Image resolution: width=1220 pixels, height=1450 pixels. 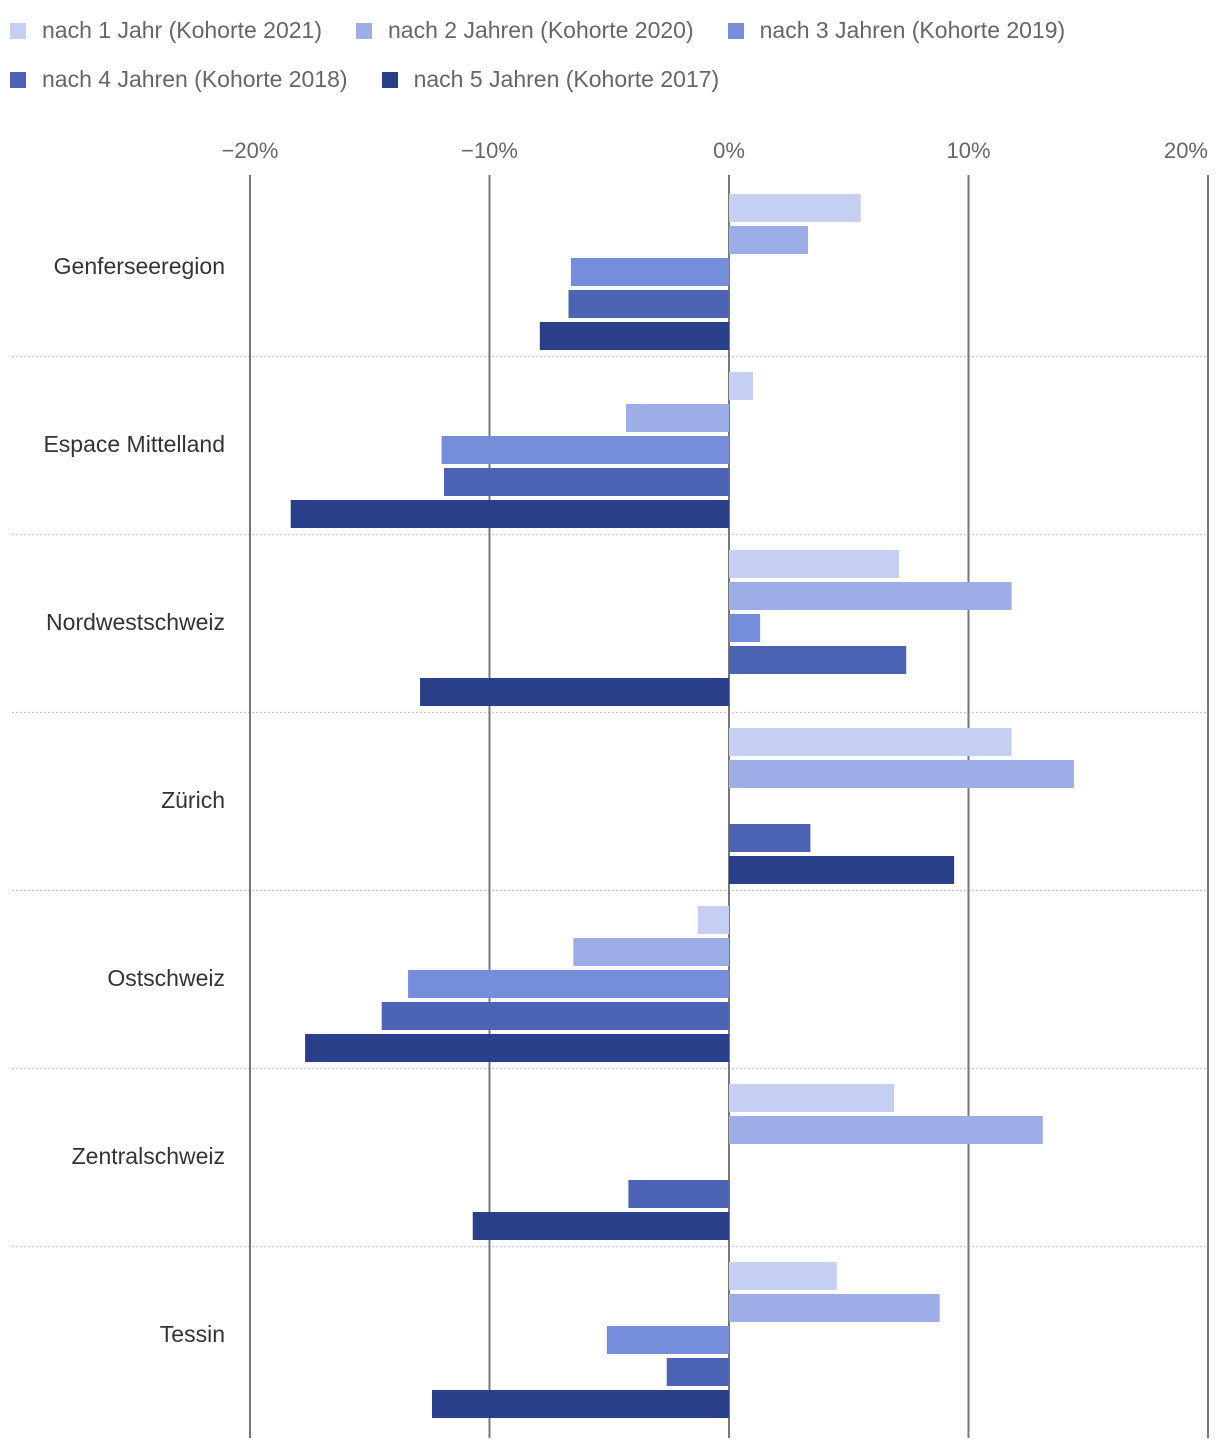 What do you see at coordinates (968, 150) in the screenshot?
I see `x-tick-label: 10%` at bounding box center [968, 150].